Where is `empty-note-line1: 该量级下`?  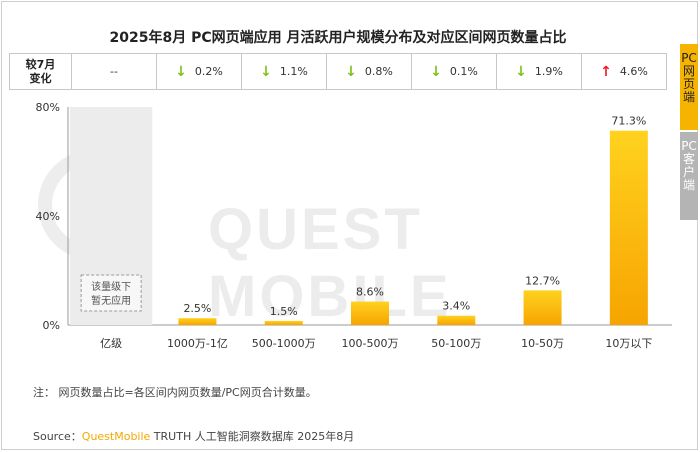 empty-note-line1: 该量级下 is located at coordinates (111, 286).